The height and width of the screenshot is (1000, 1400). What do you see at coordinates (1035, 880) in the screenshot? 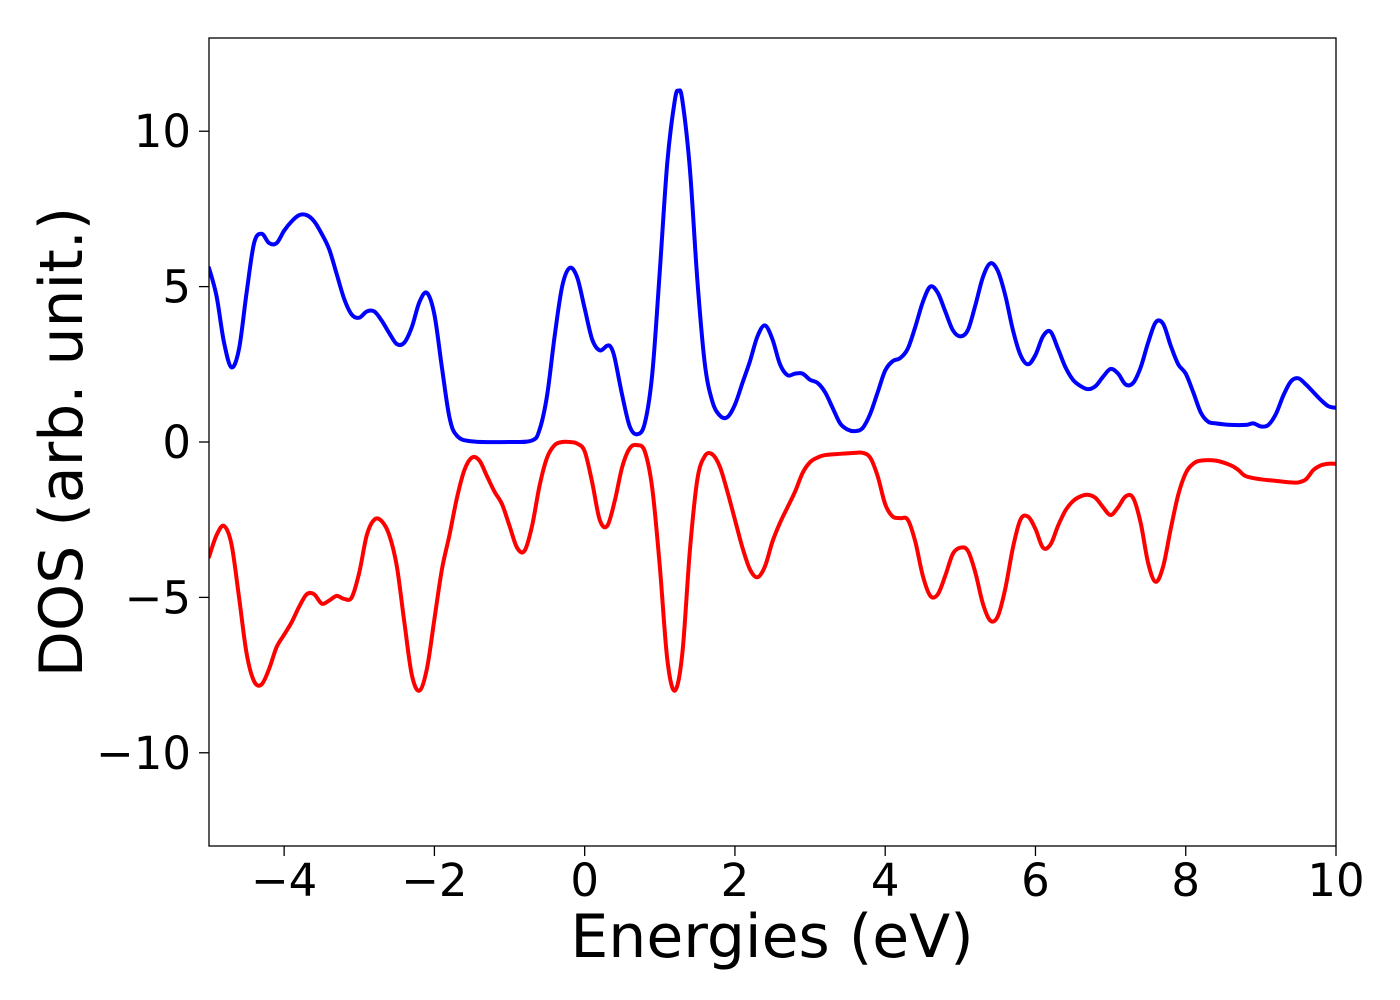
I see `x-tick-label: 6` at bounding box center [1035, 880].